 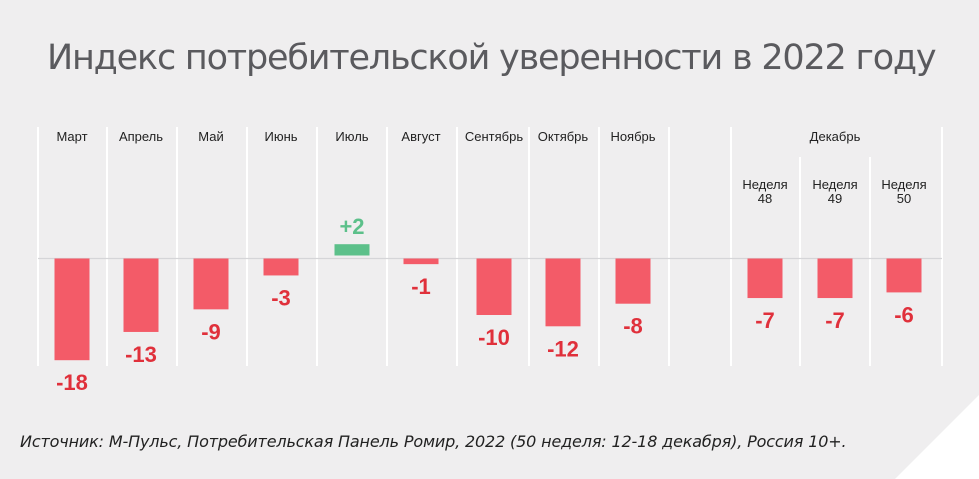 What do you see at coordinates (351, 226) in the screenshot?
I see `value-label: +2` at bounding box center [351, 226].